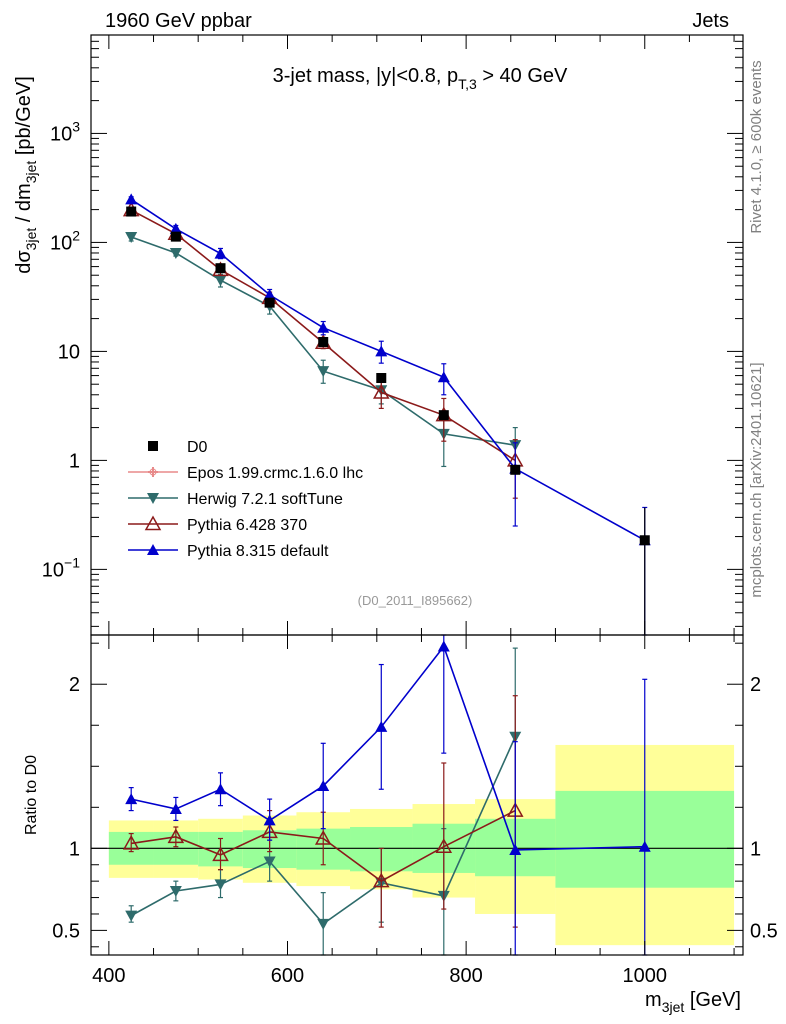 The height and width of the screenshot is (1024, 786). I want to click on x-tick-label-0: 400, so click(108, 976).